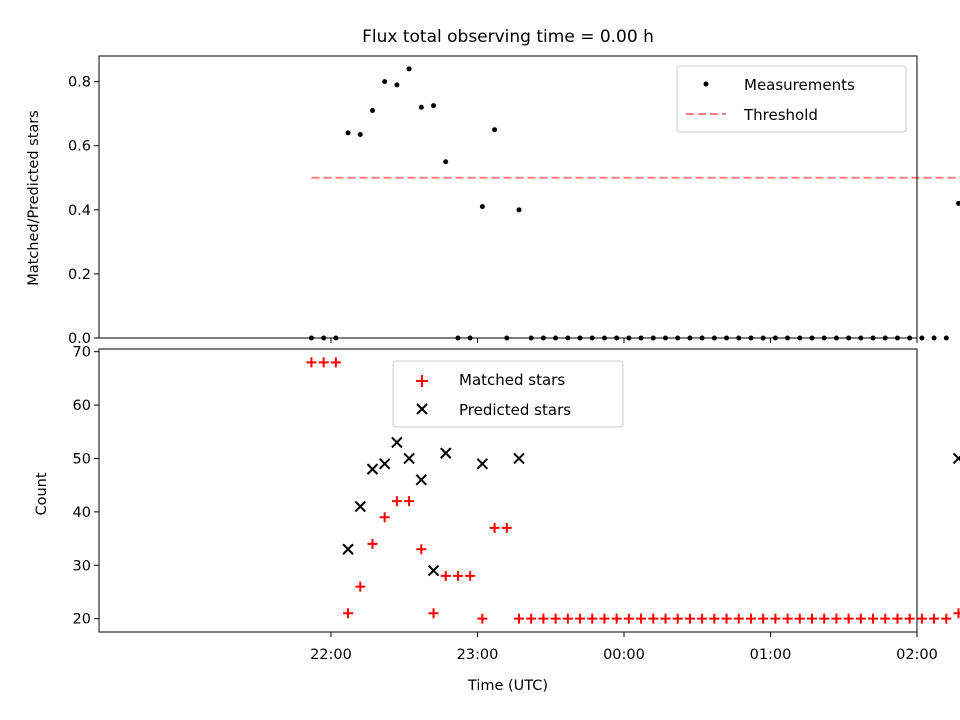  Describe the element at coordinates (780, 115) in the screenshot. I see `legend-threshold-label: Threshold` at that location.